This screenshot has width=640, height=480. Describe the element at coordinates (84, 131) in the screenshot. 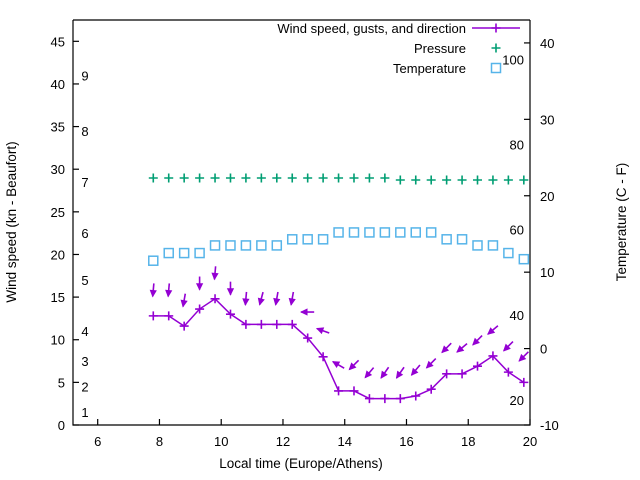

I see `beaufort-label: 8` at that location.